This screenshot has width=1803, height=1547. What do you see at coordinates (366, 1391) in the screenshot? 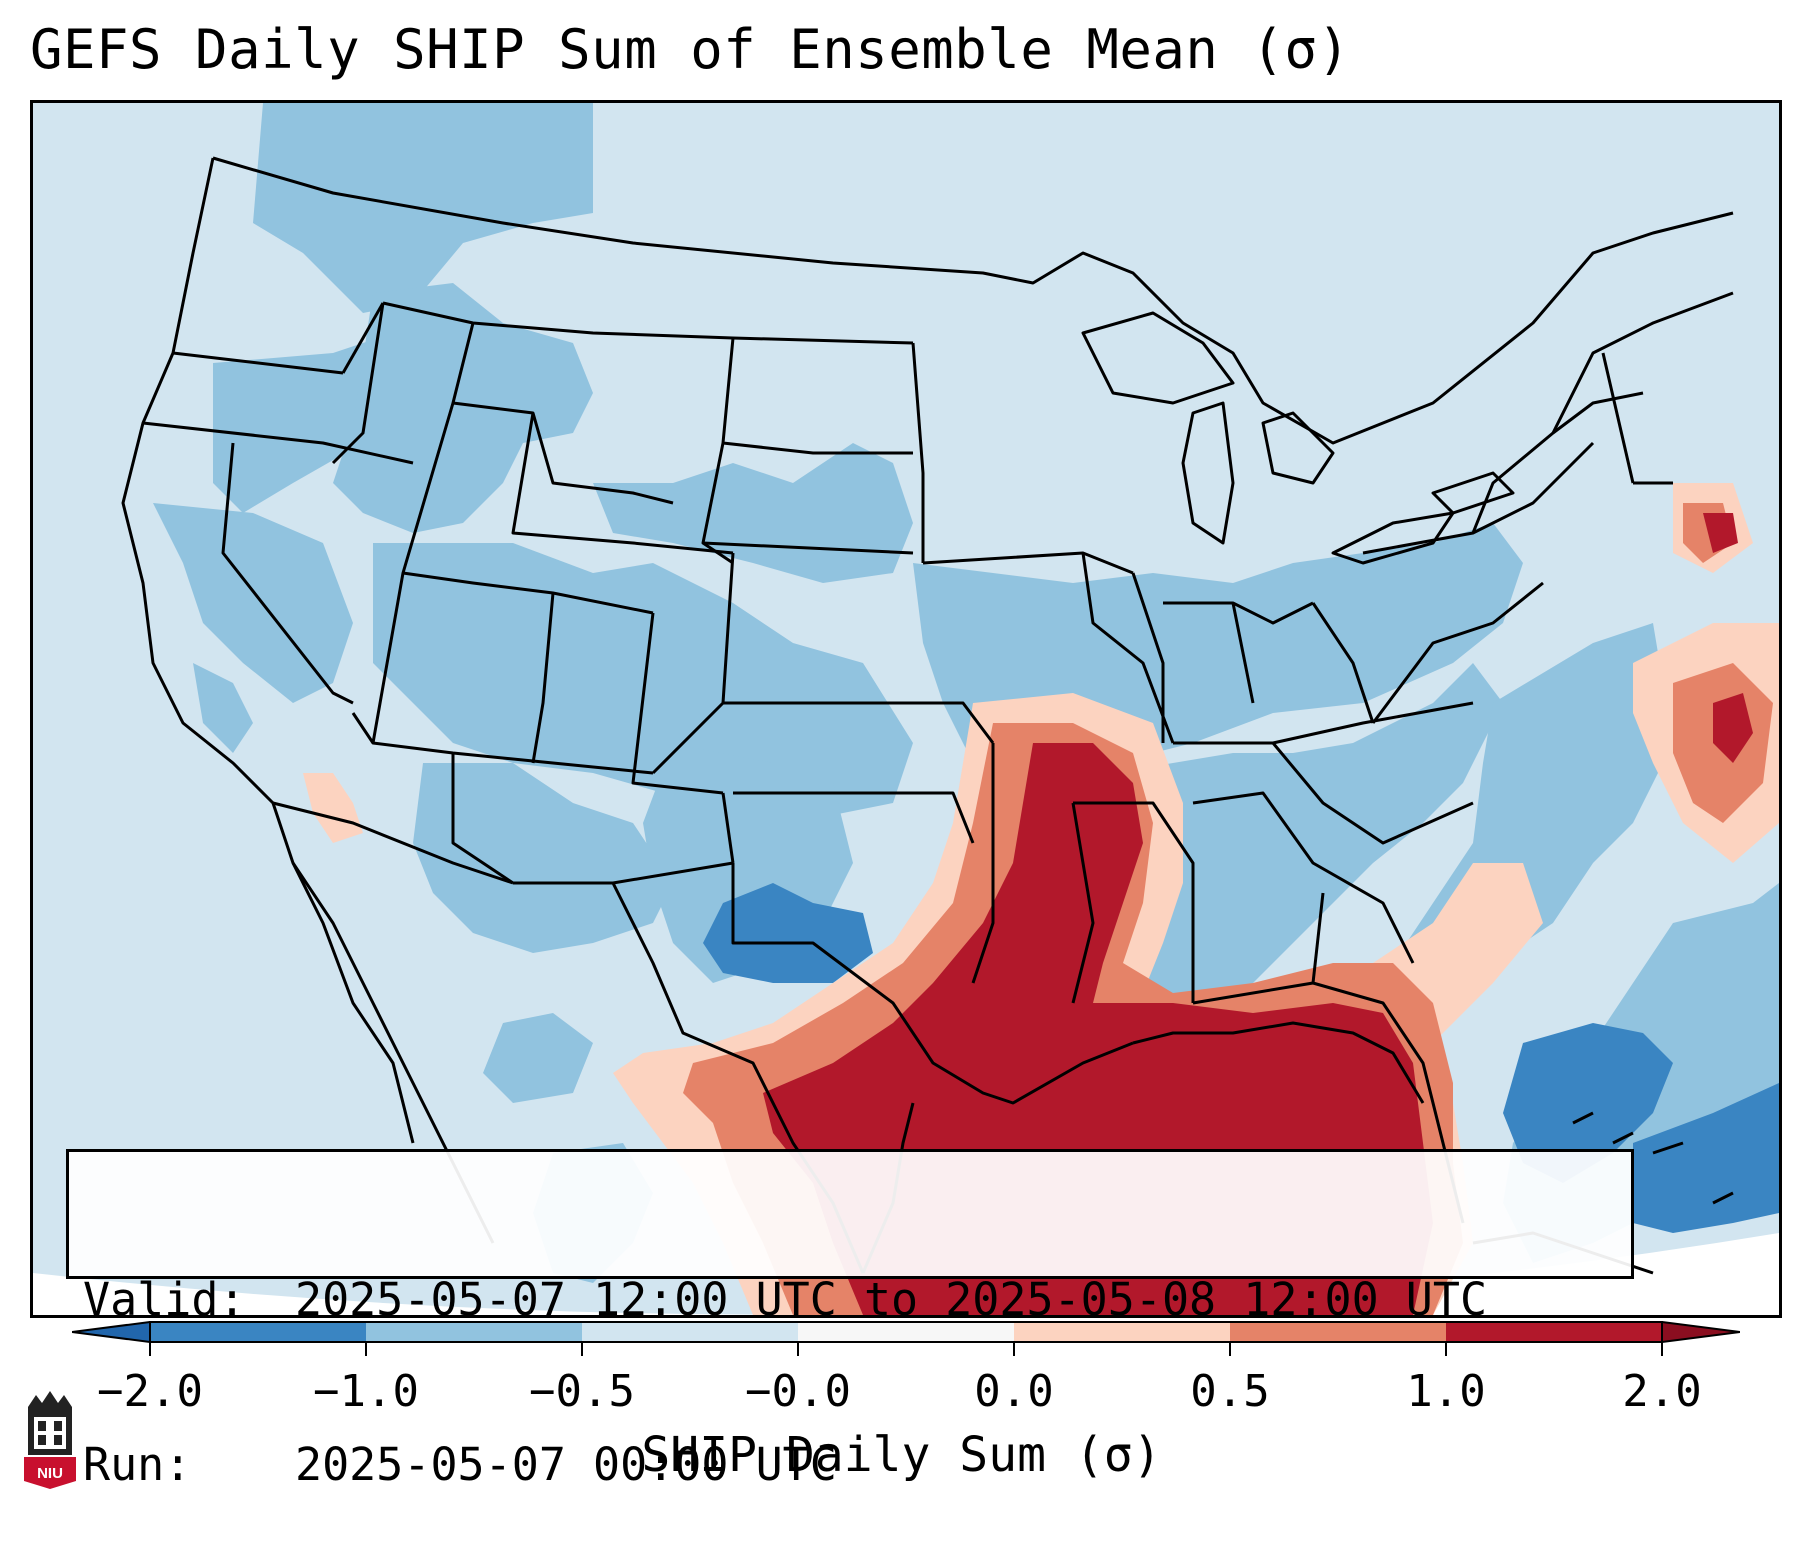
I see `colorbar-tick-label: −1.0` at bounding box center [366, 1391].